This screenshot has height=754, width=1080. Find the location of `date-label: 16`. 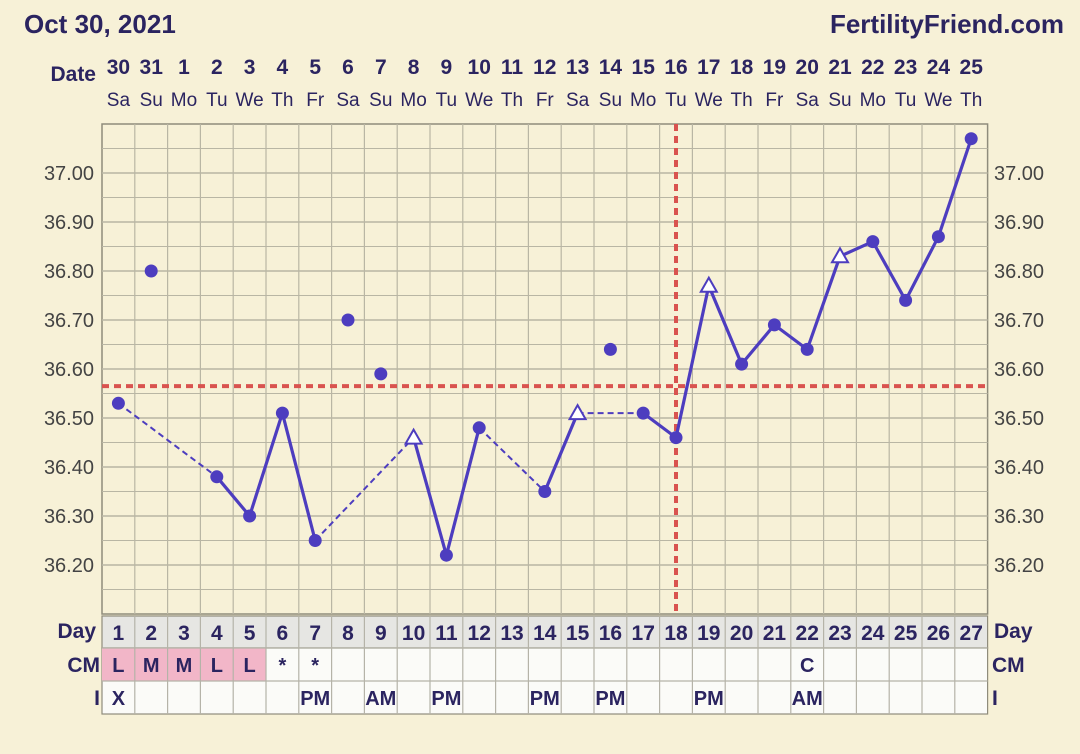

date-label: 16 is located at coordinates (675, 67).